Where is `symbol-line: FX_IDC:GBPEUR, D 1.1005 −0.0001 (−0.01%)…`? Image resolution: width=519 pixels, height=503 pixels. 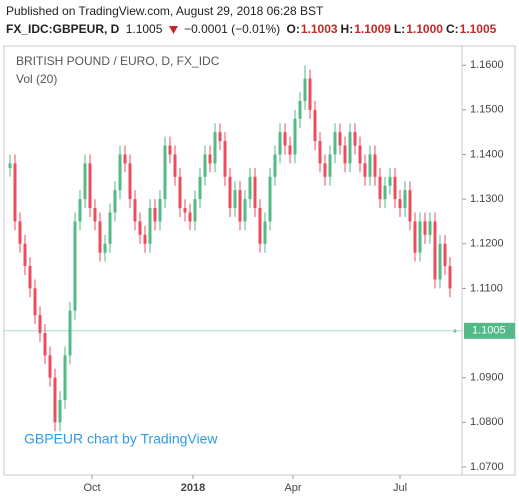 symbol-line: FX_IDC:GBPEUR, D 1.1005 −0.0001 (−0.01%)… is located at coordinates (254, 29).